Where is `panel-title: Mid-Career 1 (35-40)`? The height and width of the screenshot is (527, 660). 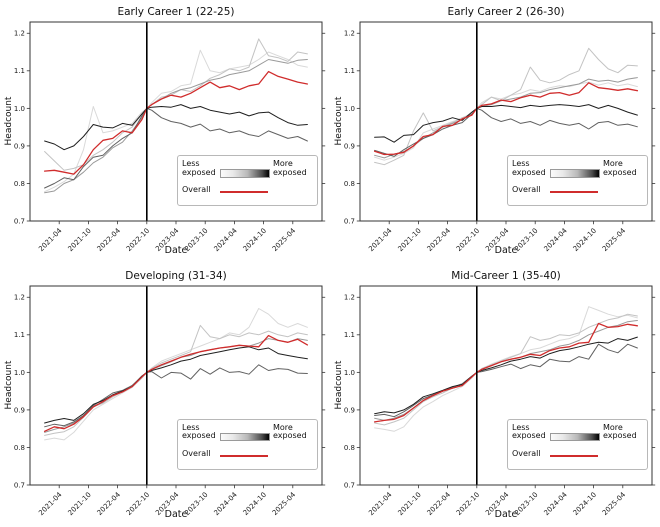 panel-title: Mid-Career 1 (35-40) is located at coordinates (506, 275).